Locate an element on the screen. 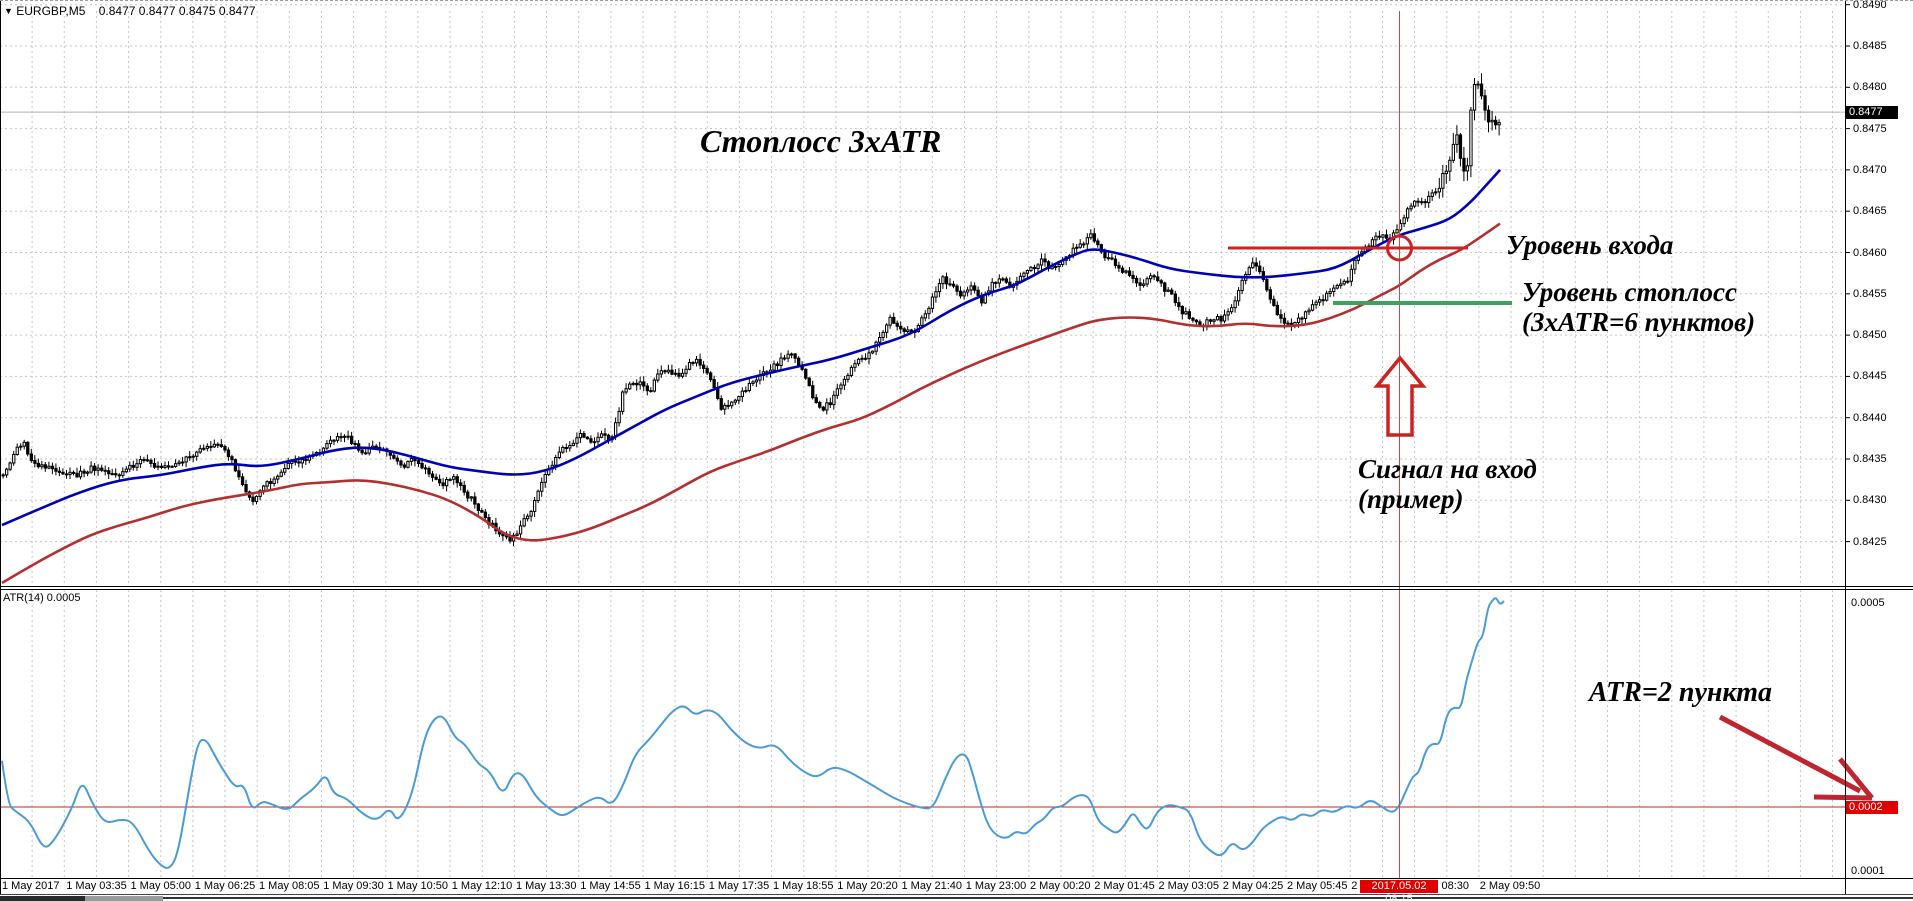 This screenshot has height=901, width=1913. h-scrollbar-thumb is located at coordinates (124, 898).